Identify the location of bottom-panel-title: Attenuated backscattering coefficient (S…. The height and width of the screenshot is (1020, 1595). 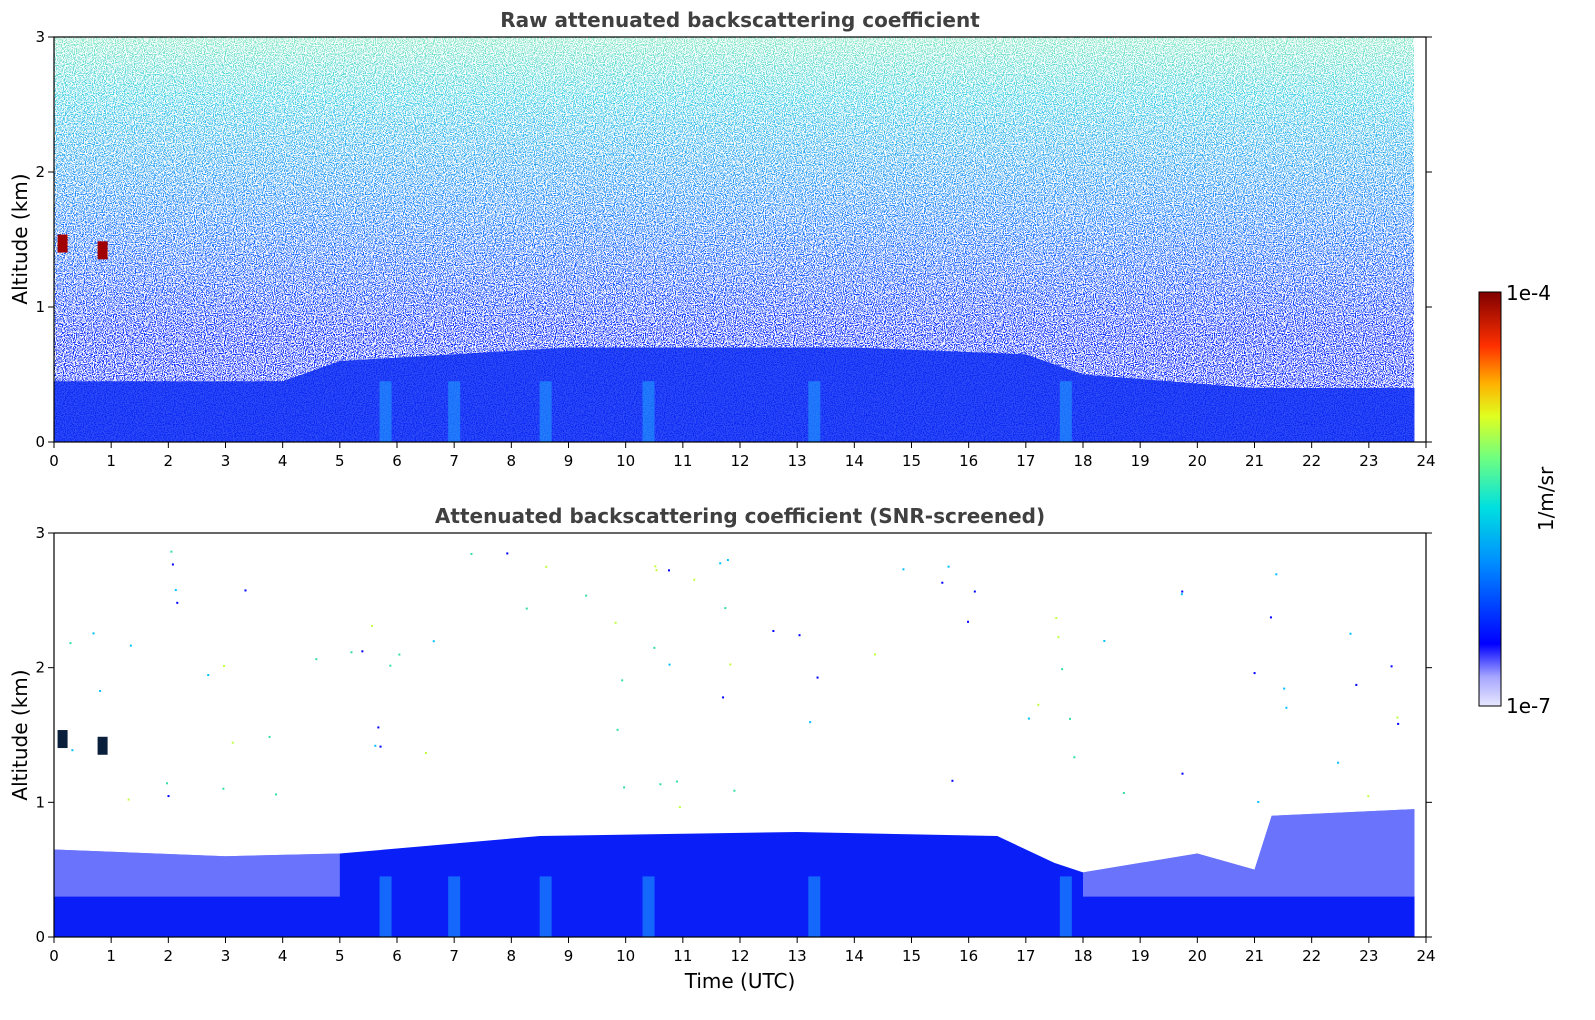
(740, 516).